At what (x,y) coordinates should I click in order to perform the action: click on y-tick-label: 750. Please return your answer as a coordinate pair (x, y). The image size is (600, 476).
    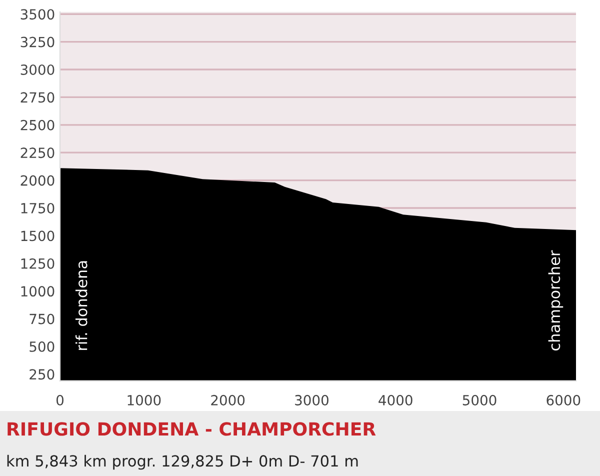
    Looking at the image, I should click on (42, 319).